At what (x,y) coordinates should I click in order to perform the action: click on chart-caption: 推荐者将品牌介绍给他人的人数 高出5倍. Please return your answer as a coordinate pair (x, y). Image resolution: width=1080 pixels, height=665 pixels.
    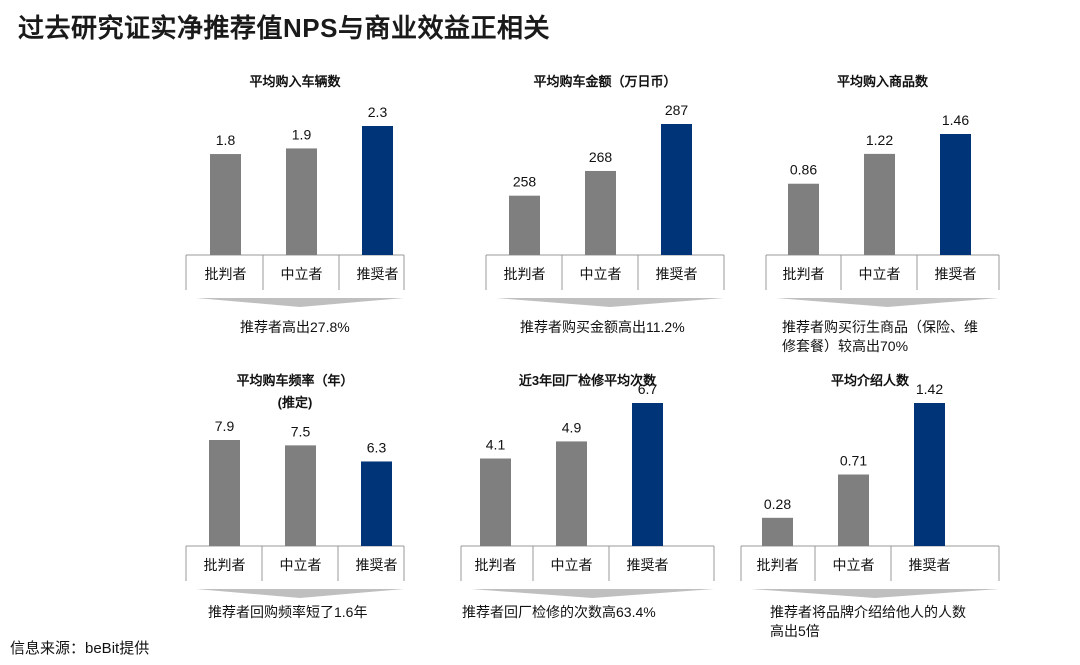
    Looking at the image, I should click on (868, 622).